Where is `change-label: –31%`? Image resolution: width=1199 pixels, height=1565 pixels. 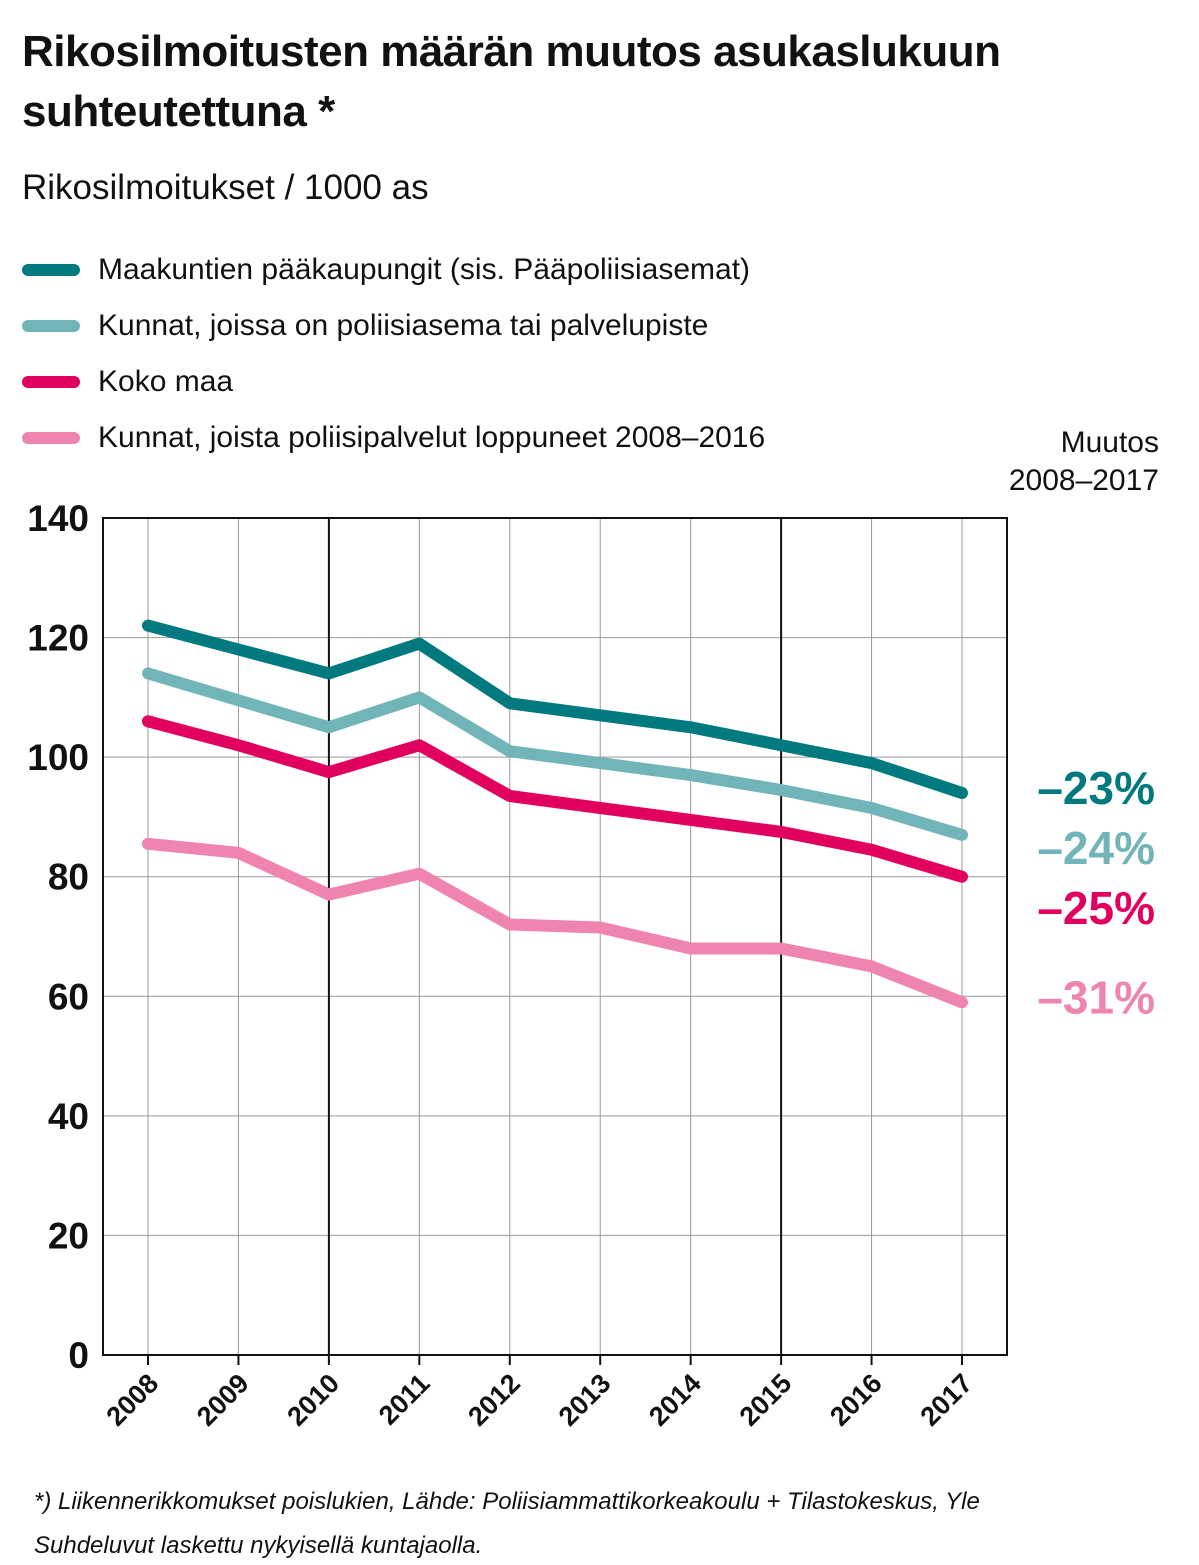 change-label: –31% is located at coordinates (1096, 997).